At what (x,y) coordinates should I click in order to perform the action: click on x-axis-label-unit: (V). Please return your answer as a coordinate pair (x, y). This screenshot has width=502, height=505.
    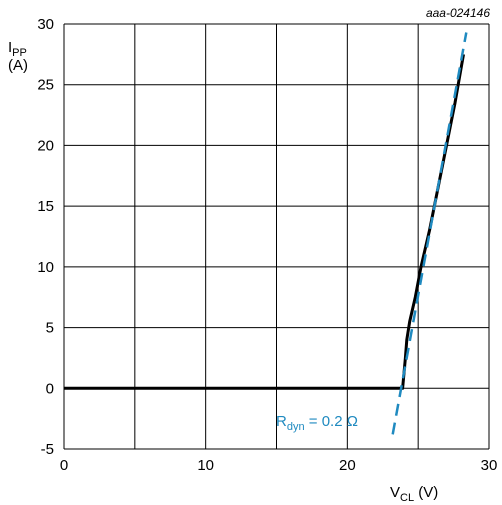
    Looking at the image, I should click on (426, 492).